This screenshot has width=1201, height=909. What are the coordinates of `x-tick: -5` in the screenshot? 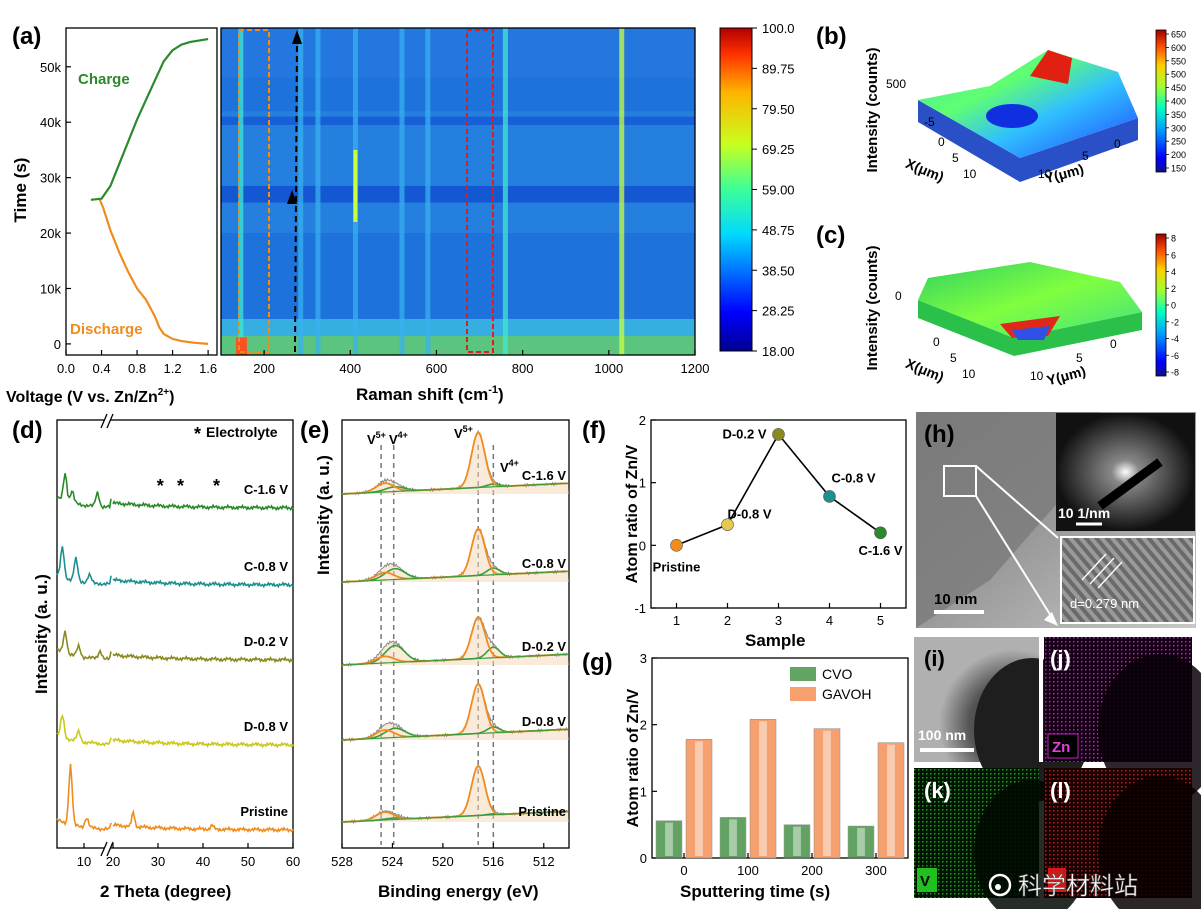 It's located at (929, 122).